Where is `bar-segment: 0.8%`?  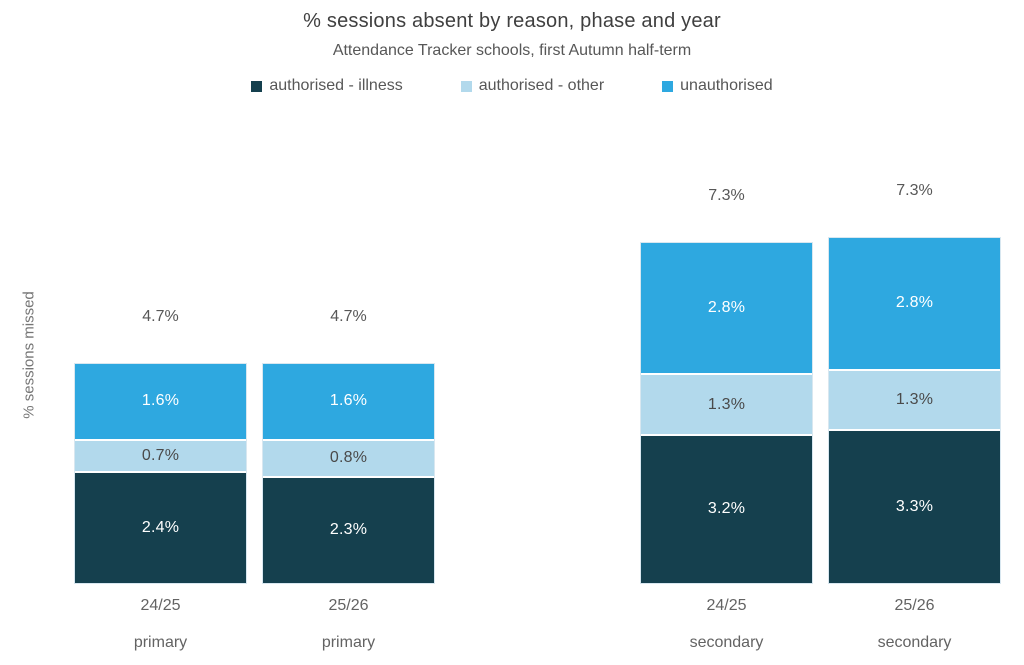 bar-segment: 0.8% is located at coordinates (348, 457).